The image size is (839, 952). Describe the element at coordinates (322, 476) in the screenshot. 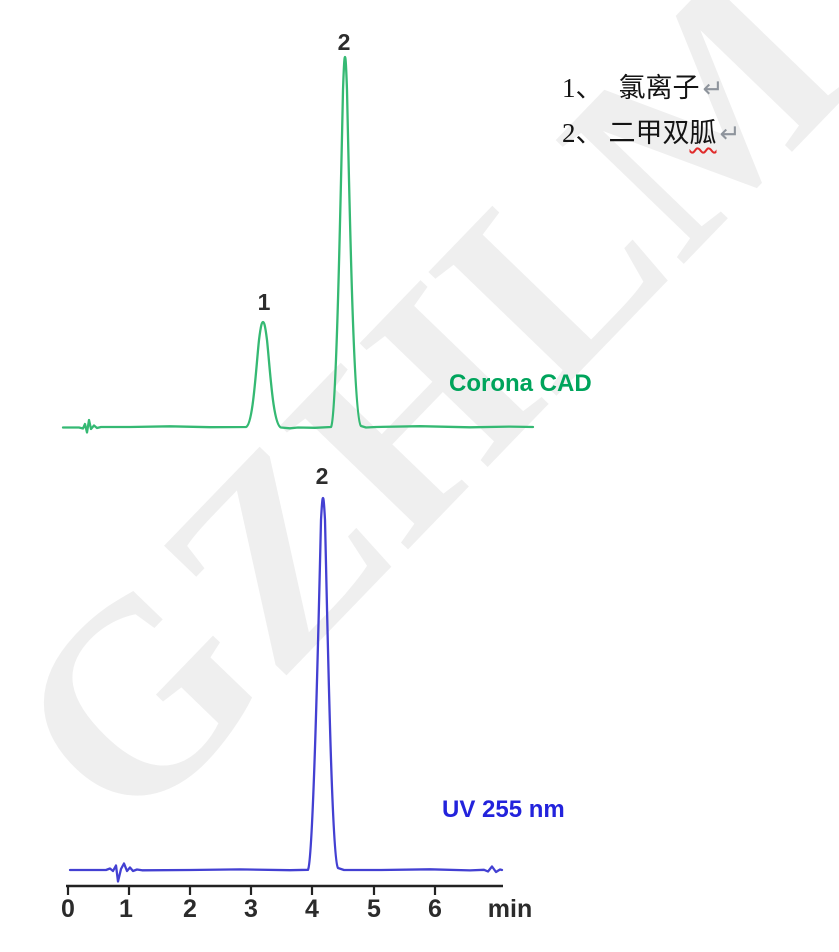

I see `peak-label-uv-2: 2` at that location.